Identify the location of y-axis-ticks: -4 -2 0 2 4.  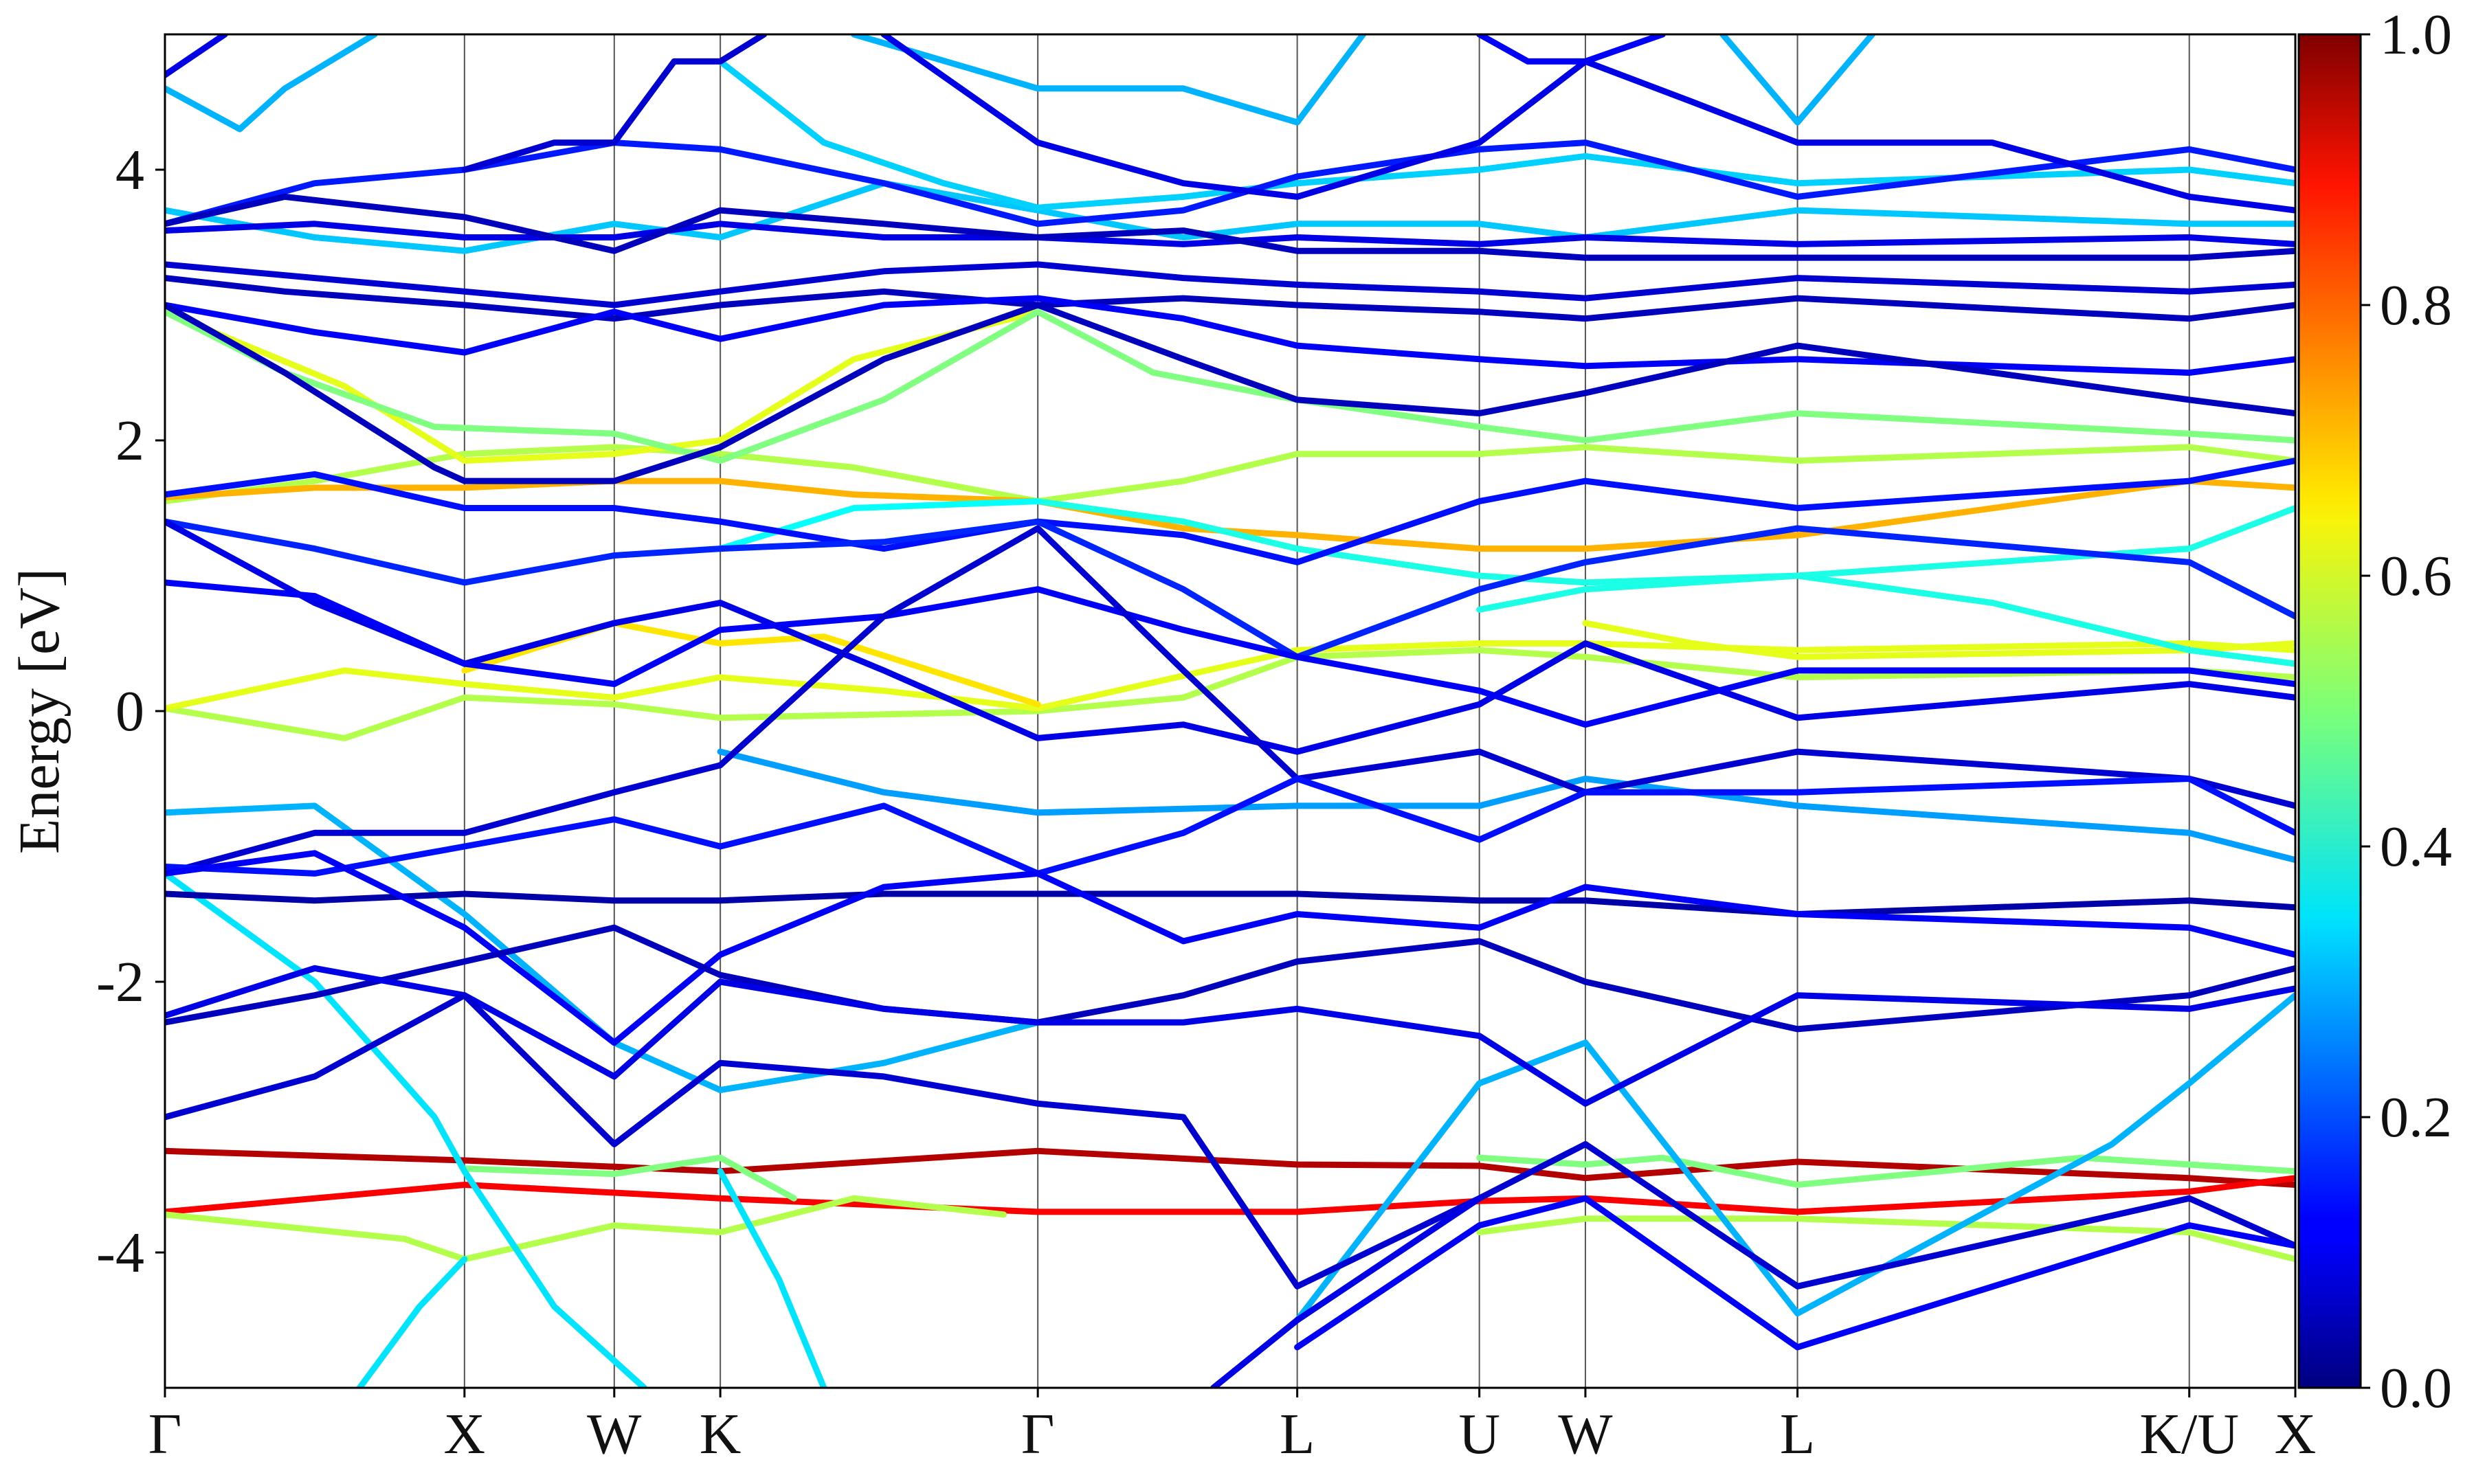
(130, 711).